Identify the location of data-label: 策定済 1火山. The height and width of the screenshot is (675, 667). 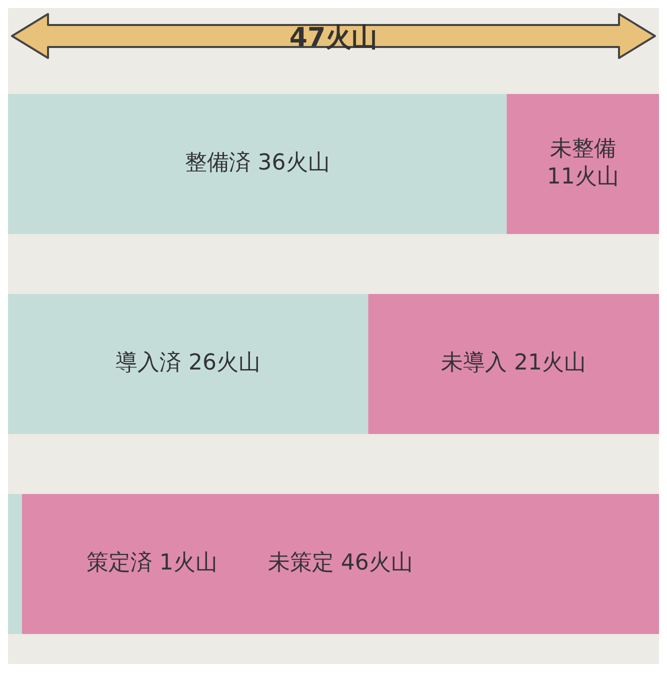
(152, 563).